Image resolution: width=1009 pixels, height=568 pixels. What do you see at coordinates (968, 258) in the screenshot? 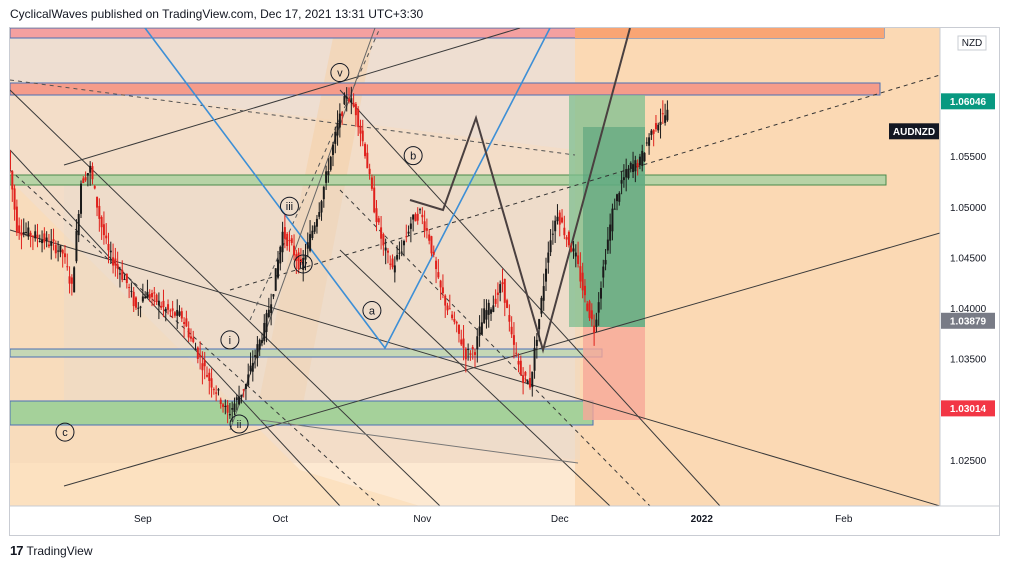
I see `y-tick-label: 1.04500` at bounding box center [968, 258].